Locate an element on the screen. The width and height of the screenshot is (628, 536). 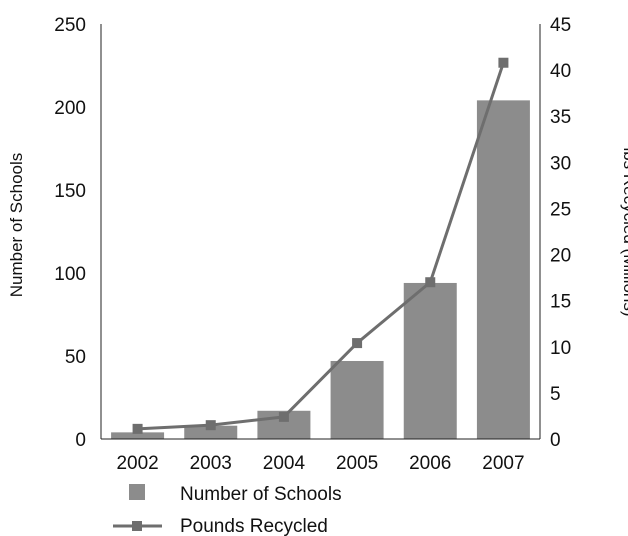
y-tick-label: 0 is located at coordinates (80, 440).